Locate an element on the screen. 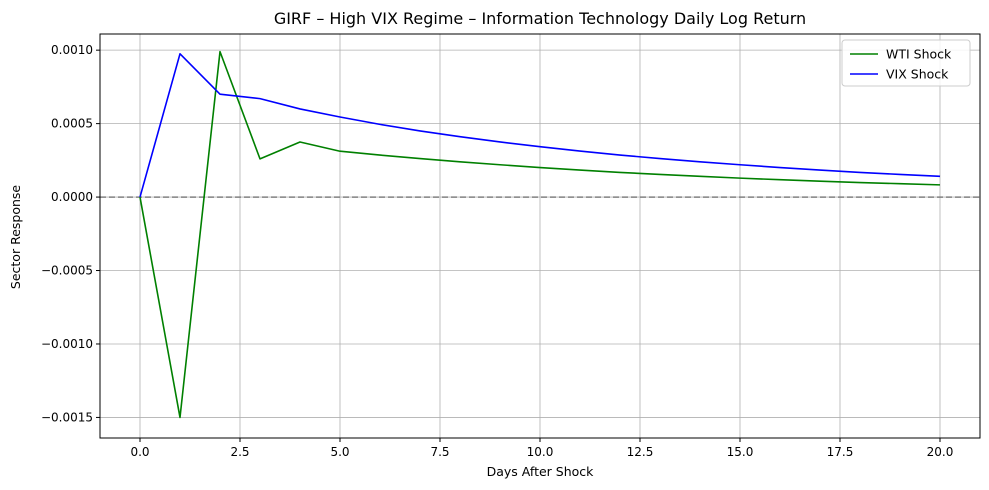 This screenshot has height=490, width=989. legend-label: WTI Shock is located at coordinates (919, 54).